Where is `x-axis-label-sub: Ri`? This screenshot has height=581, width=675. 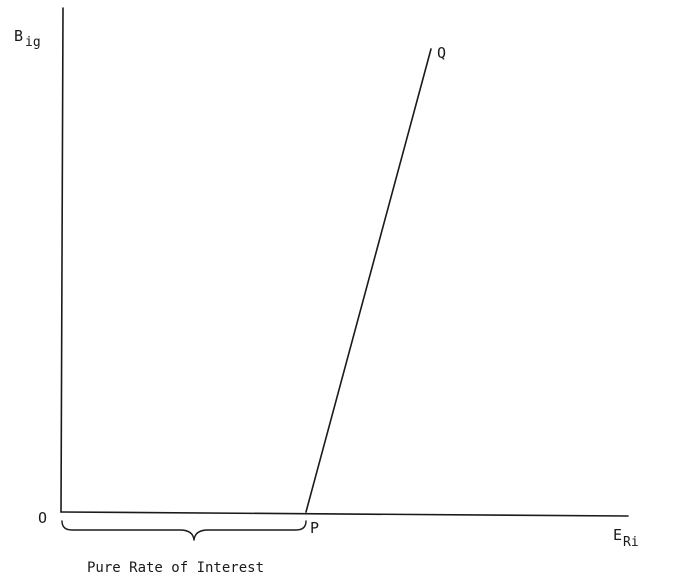
x-axis-label-sub: Ri is located at coordinates (631, 542).